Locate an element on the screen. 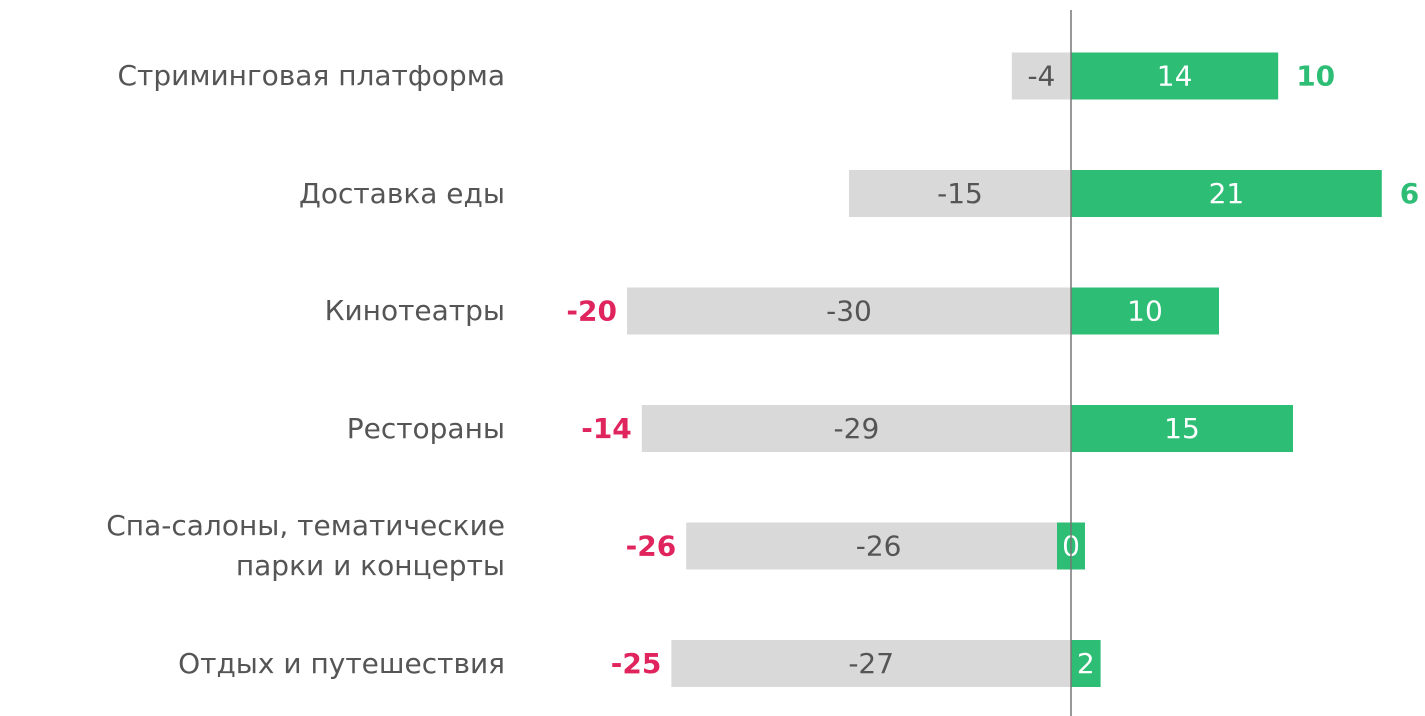 This screenshot has height=716, width=1425. bar-value-label: -27 is located at coordinates (871, 663).